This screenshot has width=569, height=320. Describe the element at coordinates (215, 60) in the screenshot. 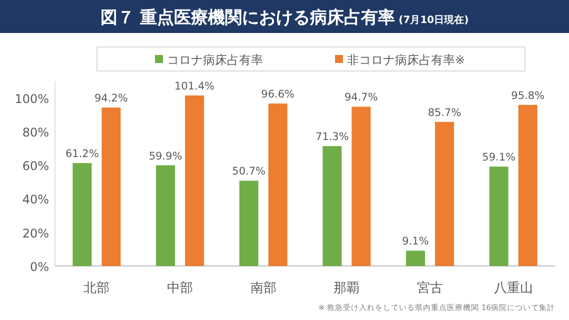

I see `legend-label: コロナ病床占有率` at that location.